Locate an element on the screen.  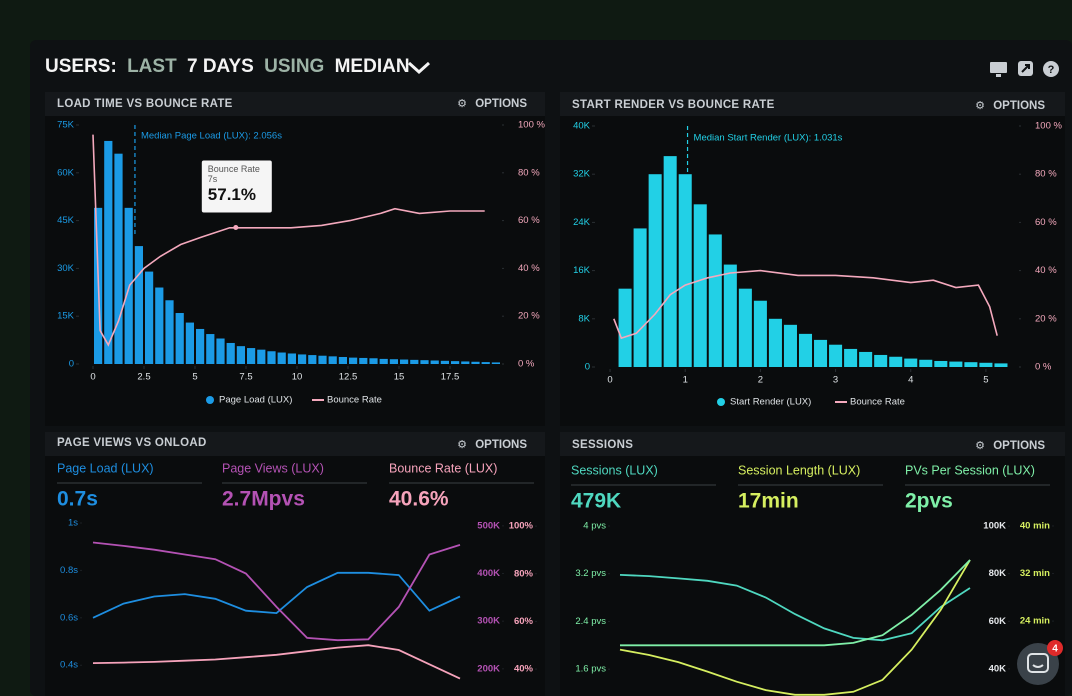
metric-value: 40.6% is located at coordinates (419, 499).